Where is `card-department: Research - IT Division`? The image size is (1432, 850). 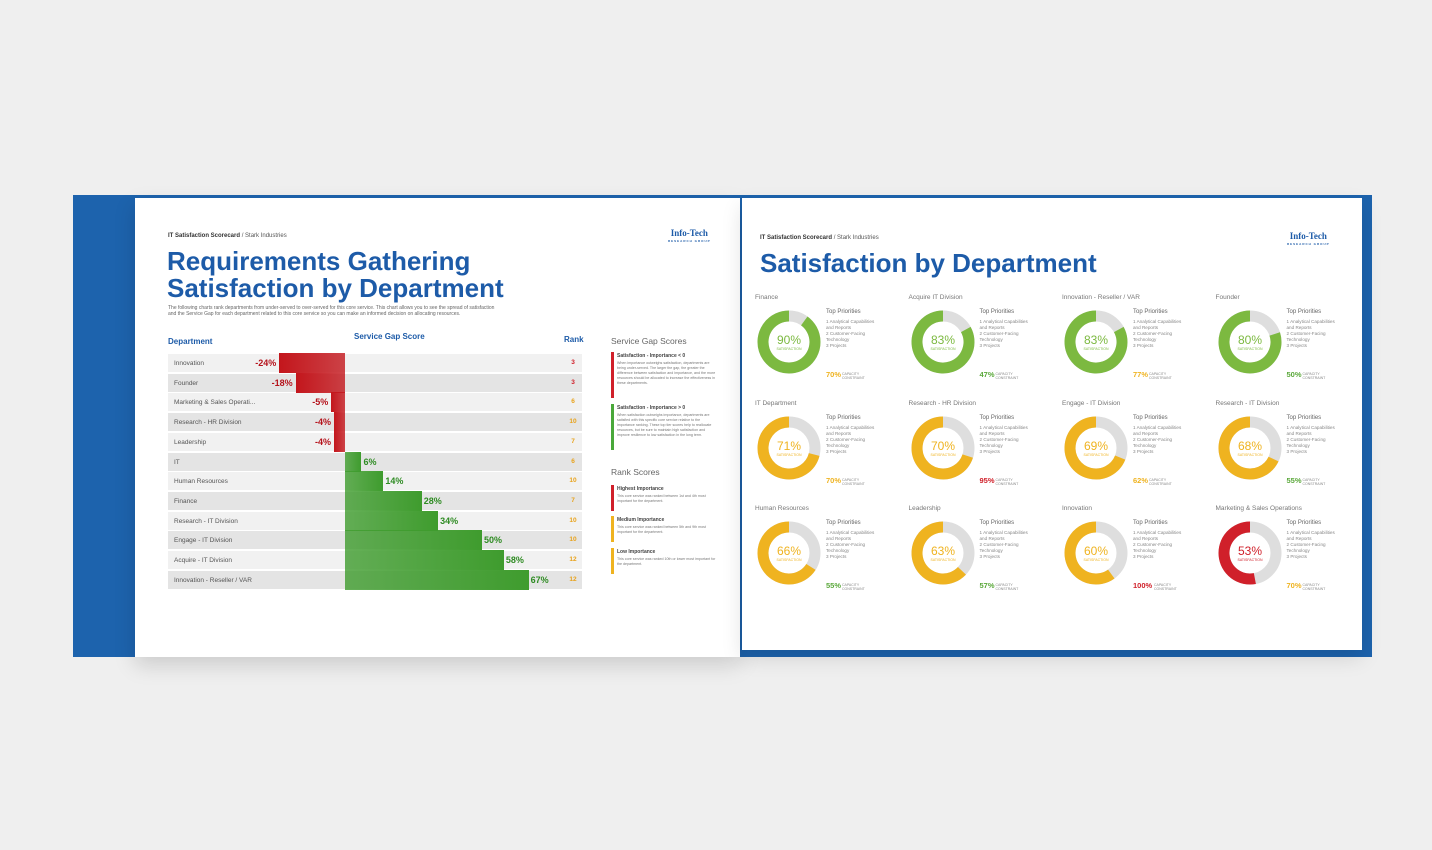 card-department: Research - IT Division is located at coordinates (1247, 403).